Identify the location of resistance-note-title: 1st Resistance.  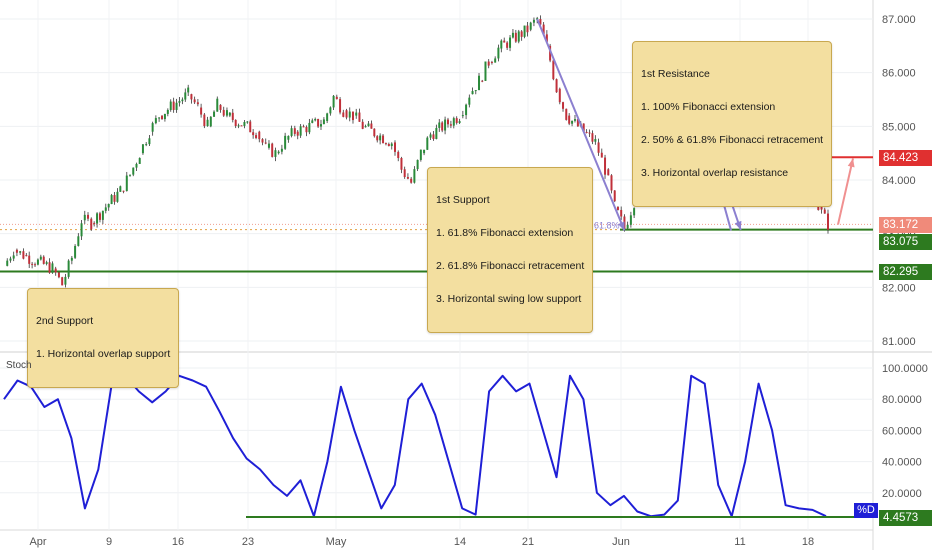
(675, 74).